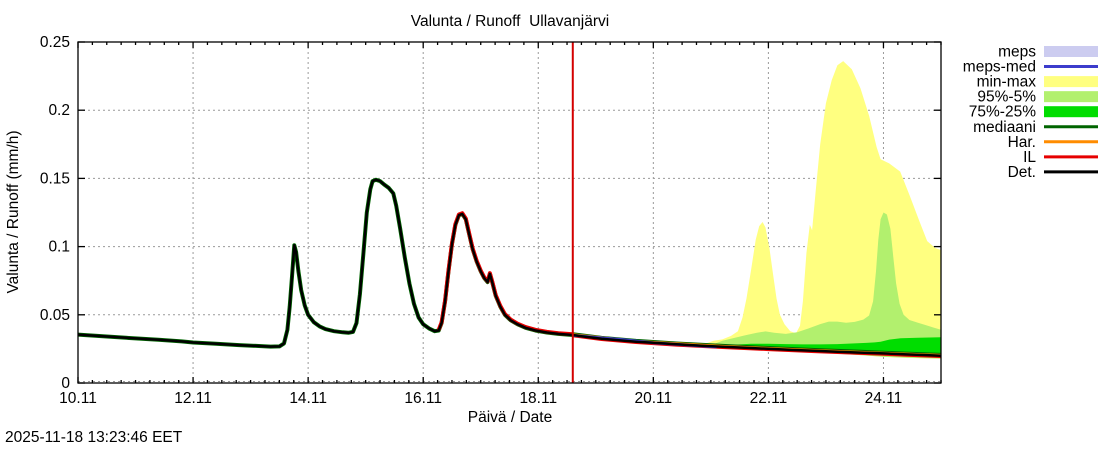  What do you see at coordinates (654, 398) in the screenshot?
I see `x-tick-label: 20.11` at bounding box center [654, 398].